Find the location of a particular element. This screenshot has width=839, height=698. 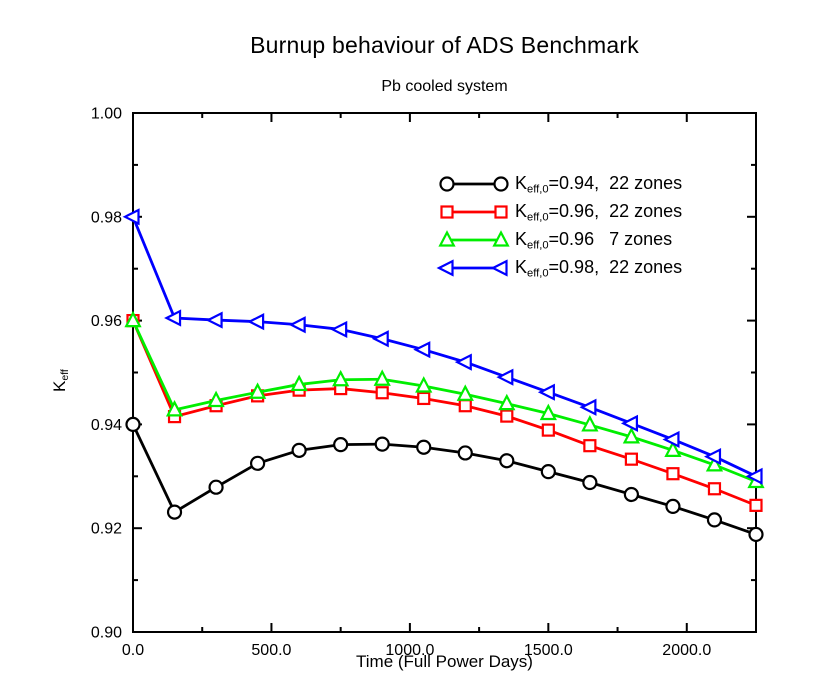

legend-entry-2: Keff,0=0.96 7 zones is located at coordinates (559, 240).